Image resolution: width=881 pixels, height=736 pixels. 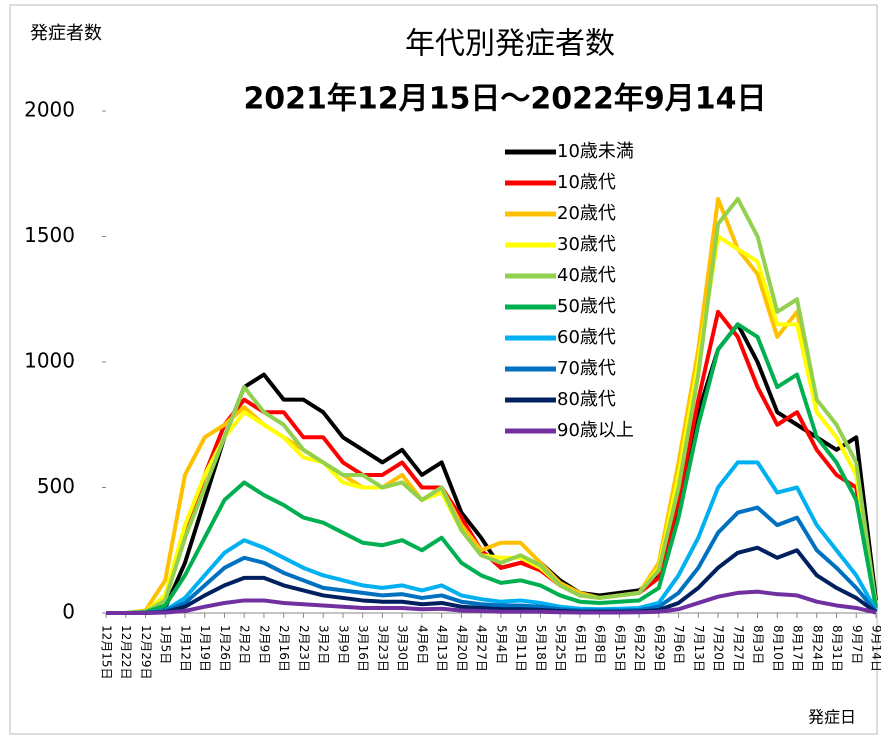 What do you see at coordinates (586, 399) in the screenshot?
I see `legend-label: 80歳代` at bounding box center [586, 399].